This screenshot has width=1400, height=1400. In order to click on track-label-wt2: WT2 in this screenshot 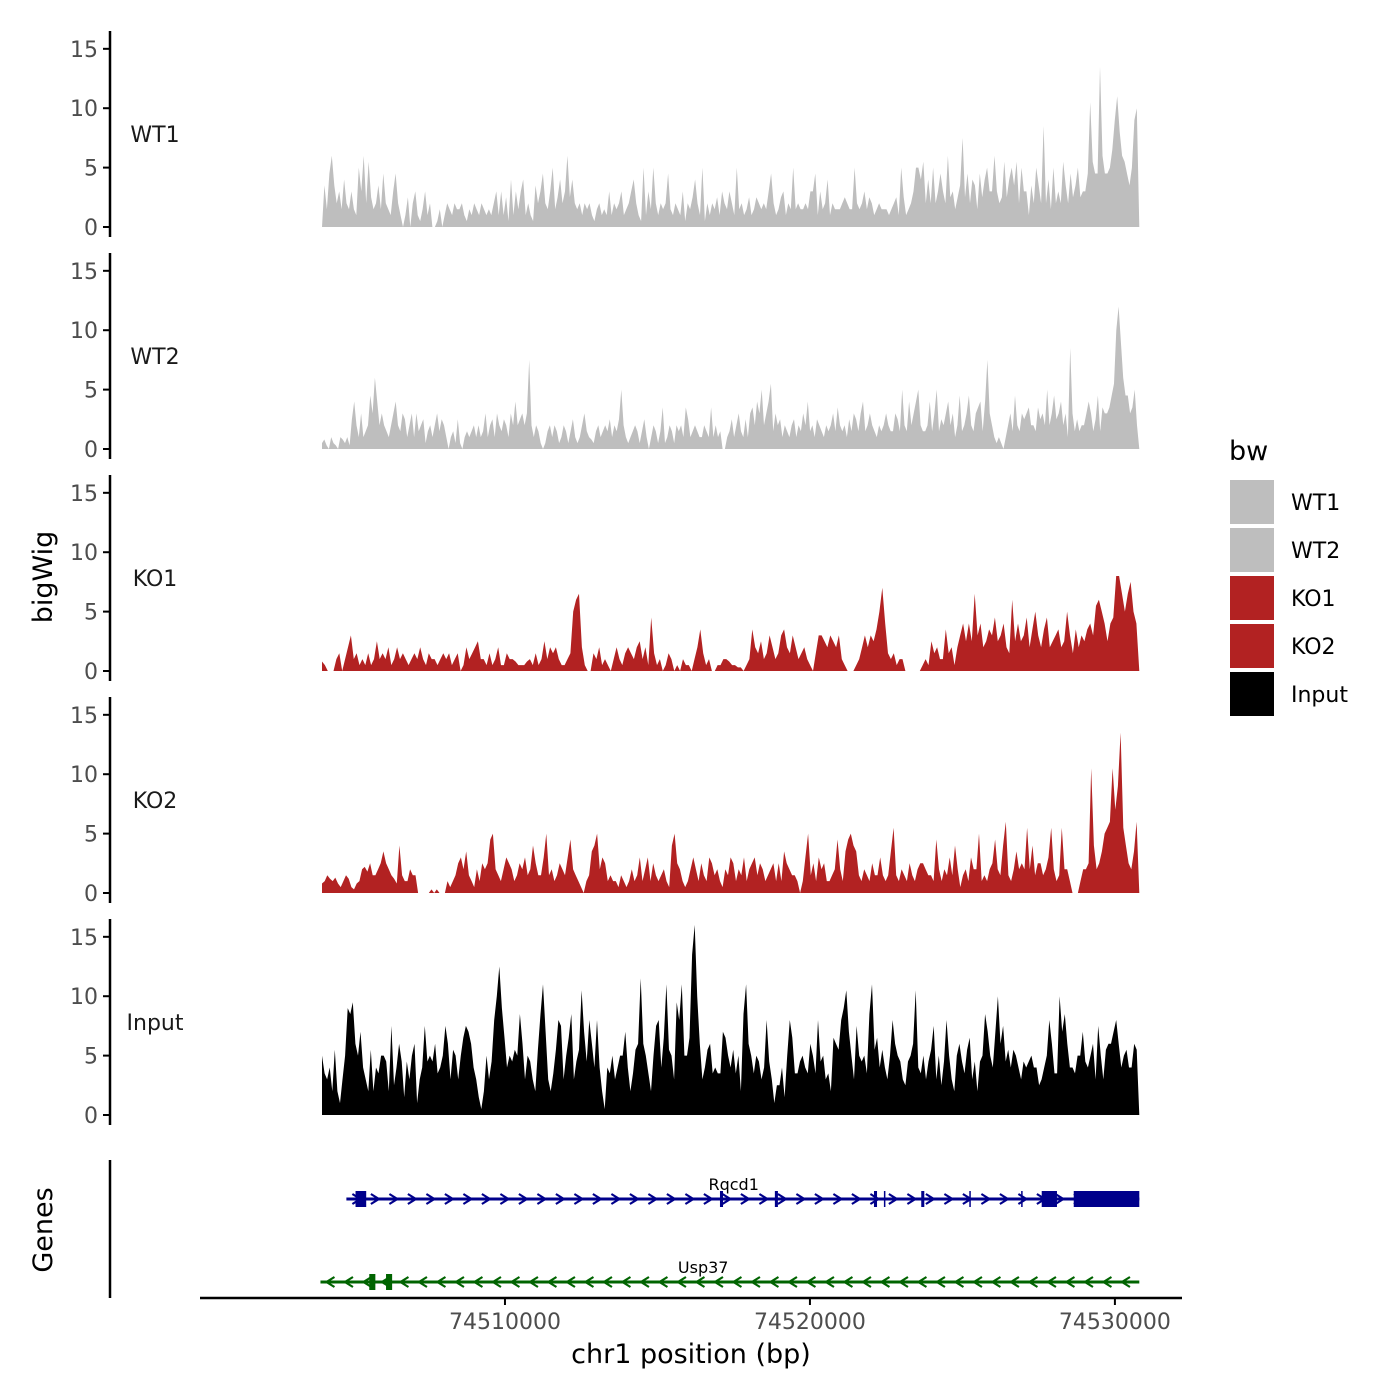, I will do `click(154, 357)`.